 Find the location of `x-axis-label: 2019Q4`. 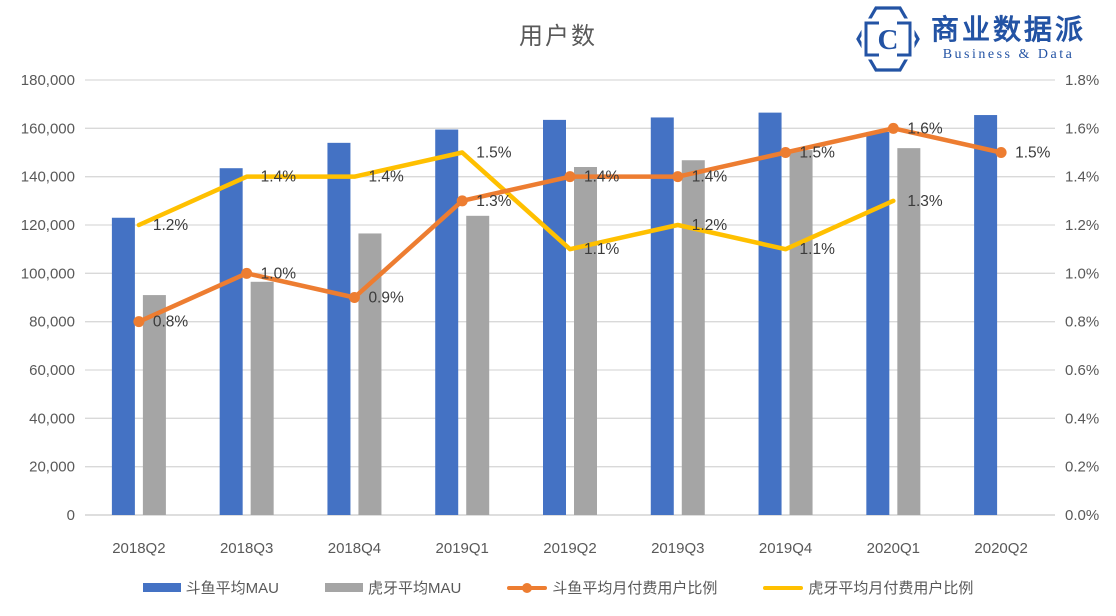

x-axis-label: 2019Q4 is located at coordinates (785, 548).